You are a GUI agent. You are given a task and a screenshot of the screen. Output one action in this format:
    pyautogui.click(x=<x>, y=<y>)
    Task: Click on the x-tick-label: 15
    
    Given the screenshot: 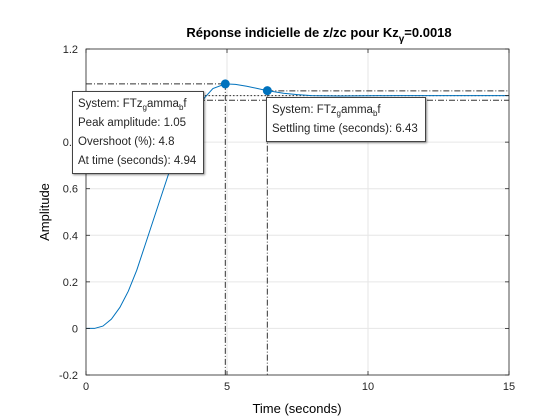 What is the action you would take?
    pyautogui.click(x=509, y=387)
    